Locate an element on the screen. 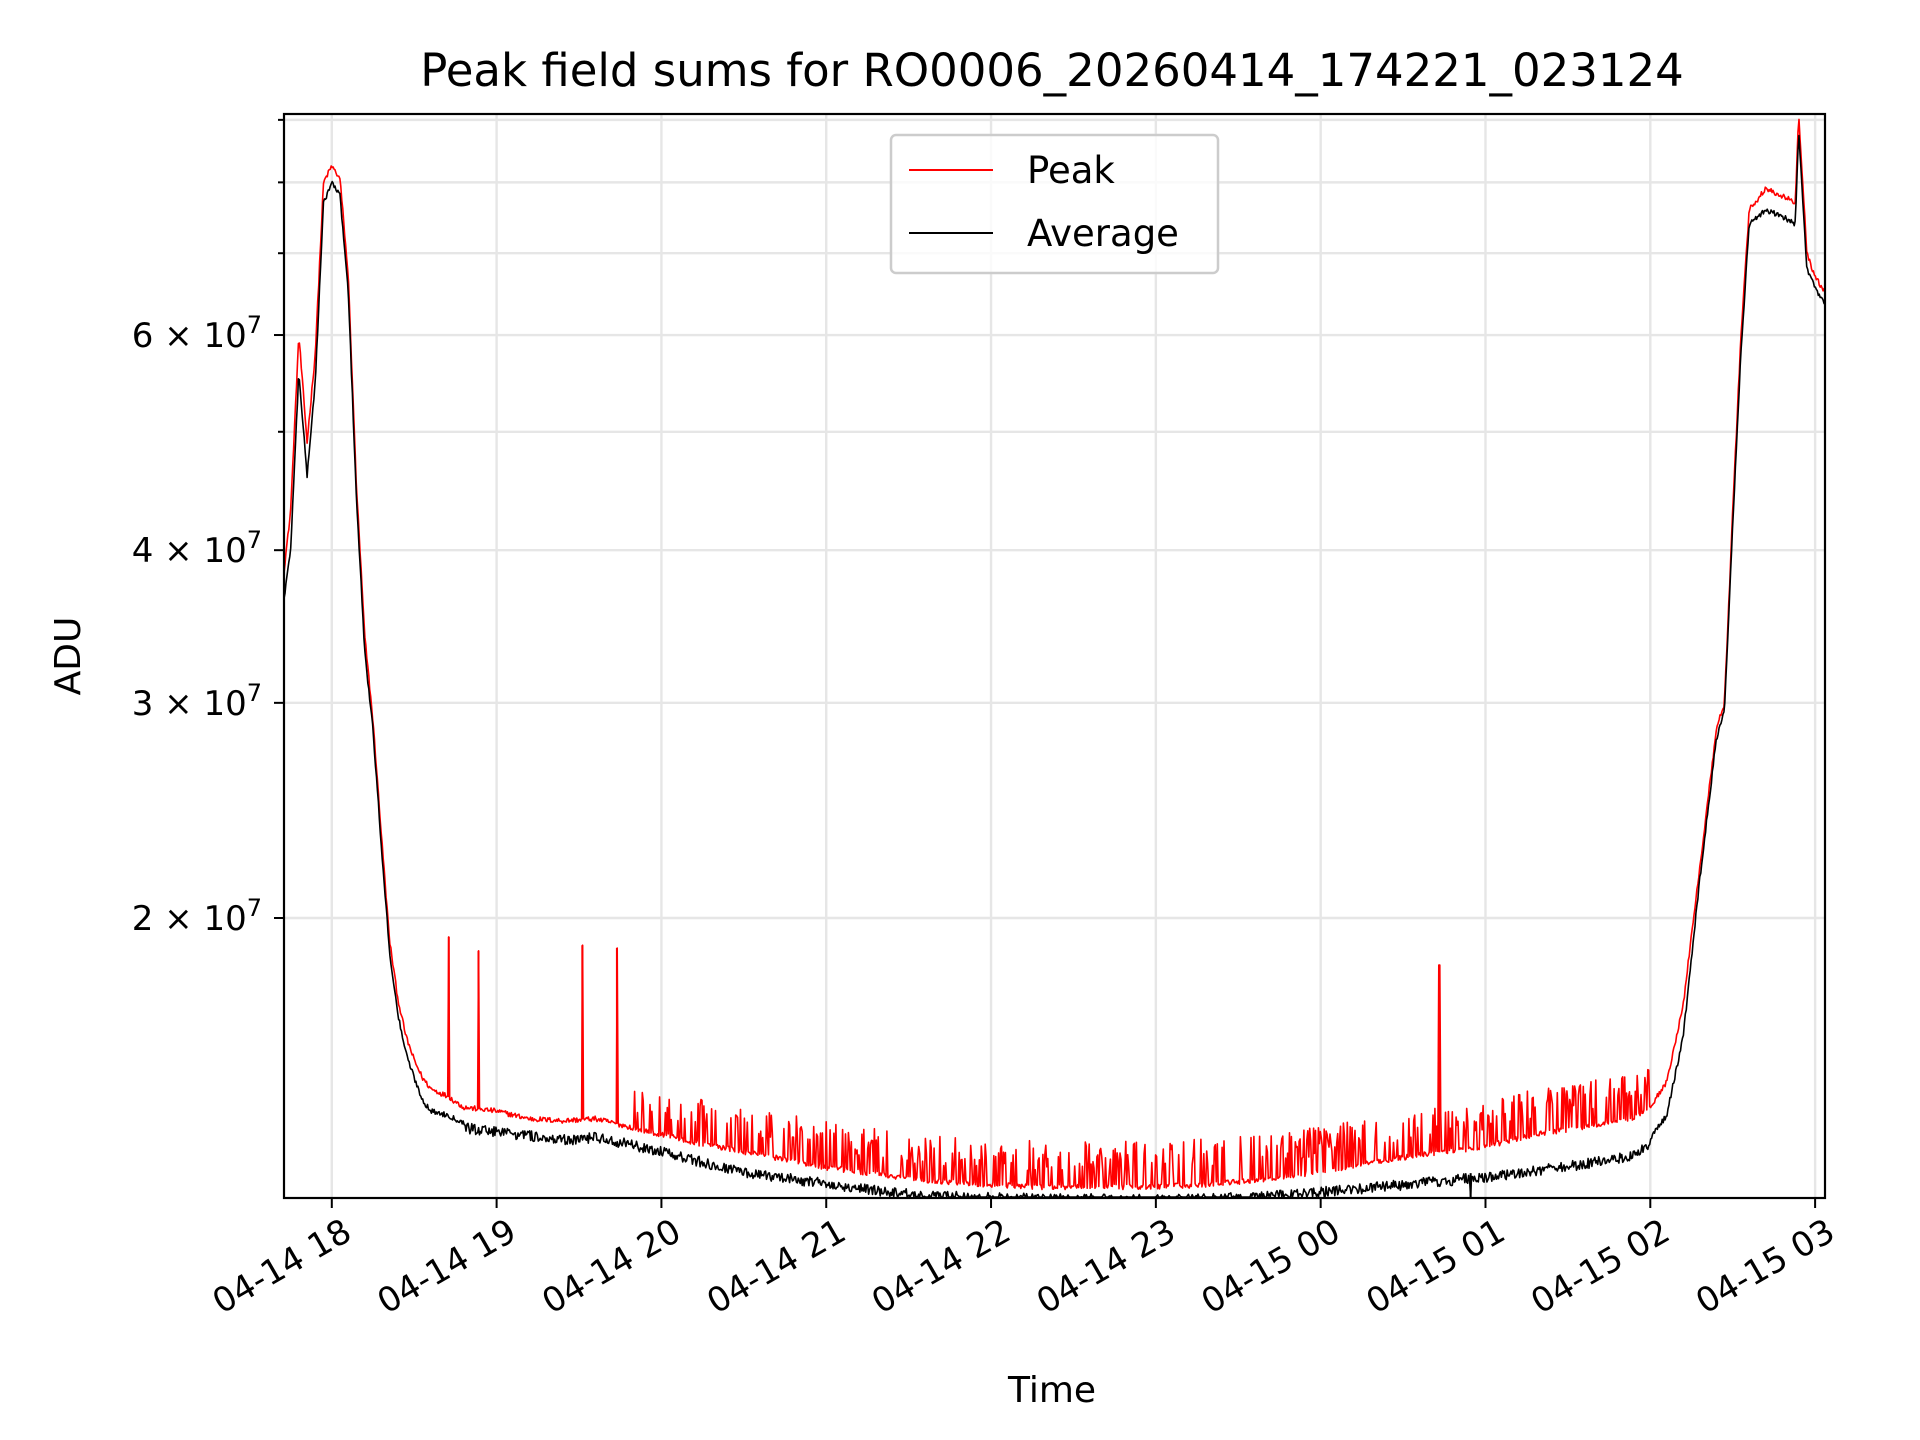 The image size is (1920, 1440). legend-peak-label: Peak is located at coordinates (1071, 170).